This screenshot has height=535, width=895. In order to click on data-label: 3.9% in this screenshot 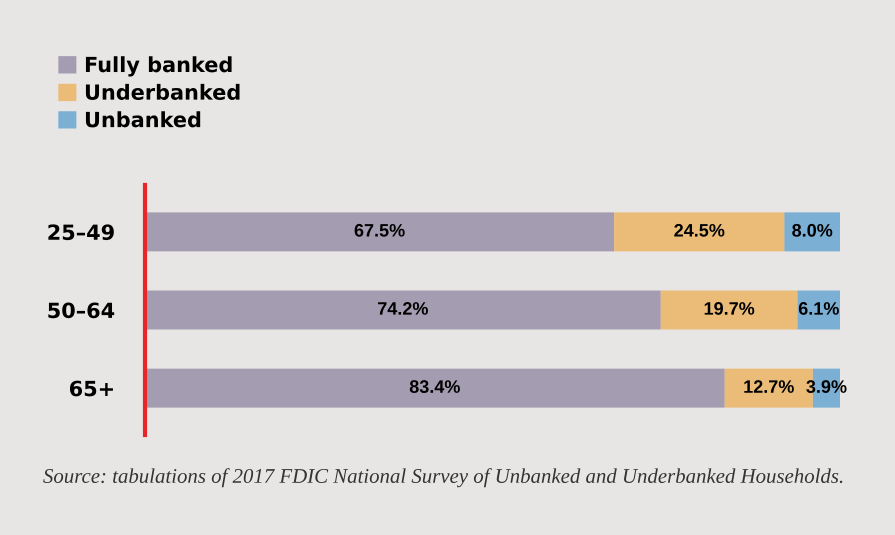, I will do `click(826, 386)`.